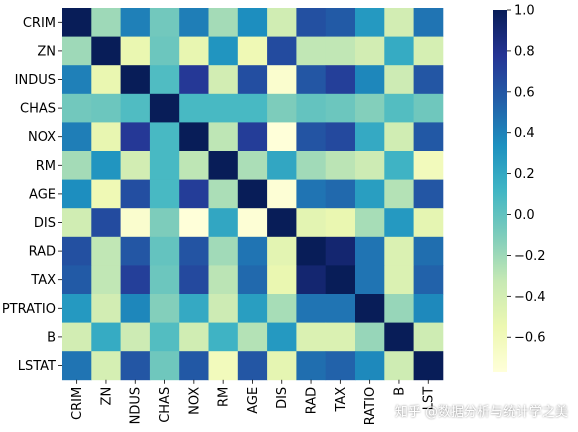 This screenshot has height=432, width=578. Describe the element at coordinates (252, 308) in the screenshot. I see `heatmap-cell-ptratio-age` at that location.